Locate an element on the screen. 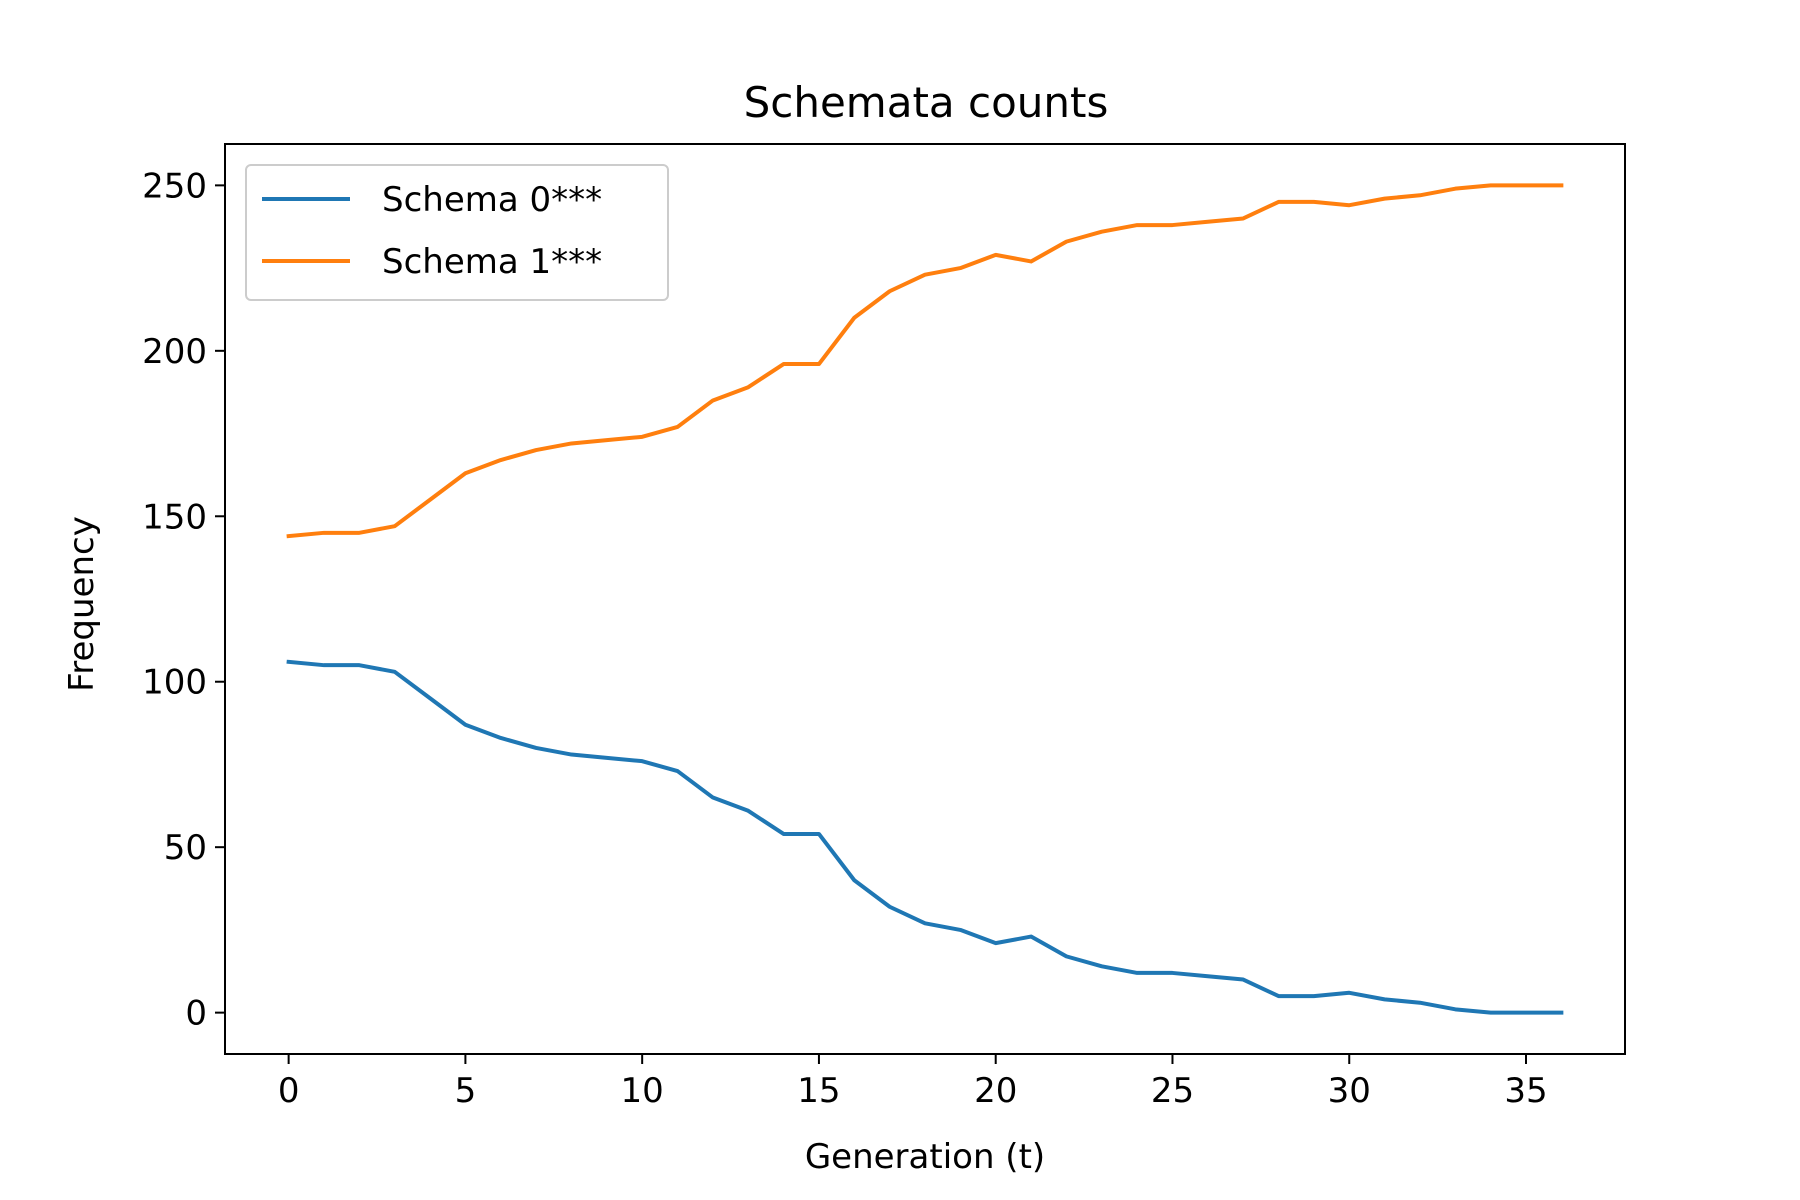 The image size is (1800, 1200). legend-box is located at coordinates (457, 232).